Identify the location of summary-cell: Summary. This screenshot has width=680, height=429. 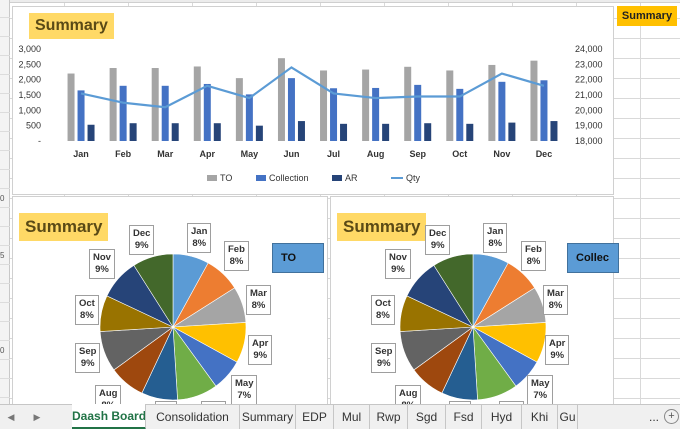
(647, 16).